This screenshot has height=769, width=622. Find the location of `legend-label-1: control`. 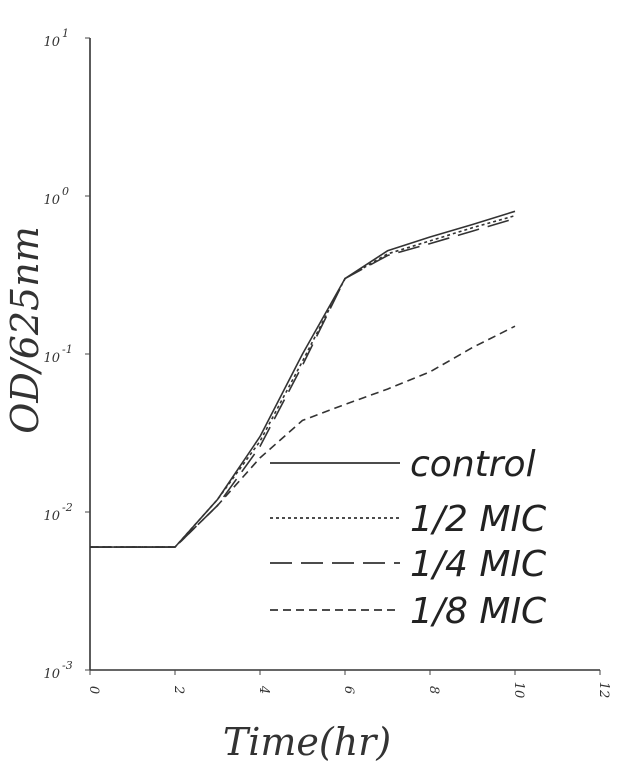

legend-label-1: control is located at coordinates (473, 464).